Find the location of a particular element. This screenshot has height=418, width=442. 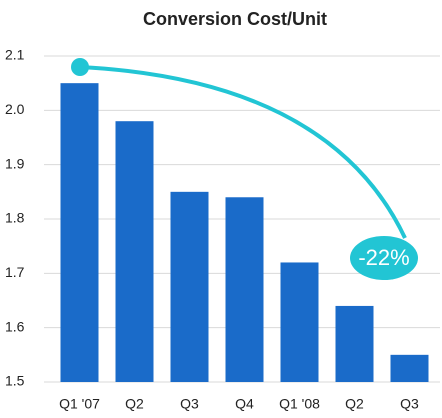

y-tick-label: 1.8 is located at coordinates (15, 218).